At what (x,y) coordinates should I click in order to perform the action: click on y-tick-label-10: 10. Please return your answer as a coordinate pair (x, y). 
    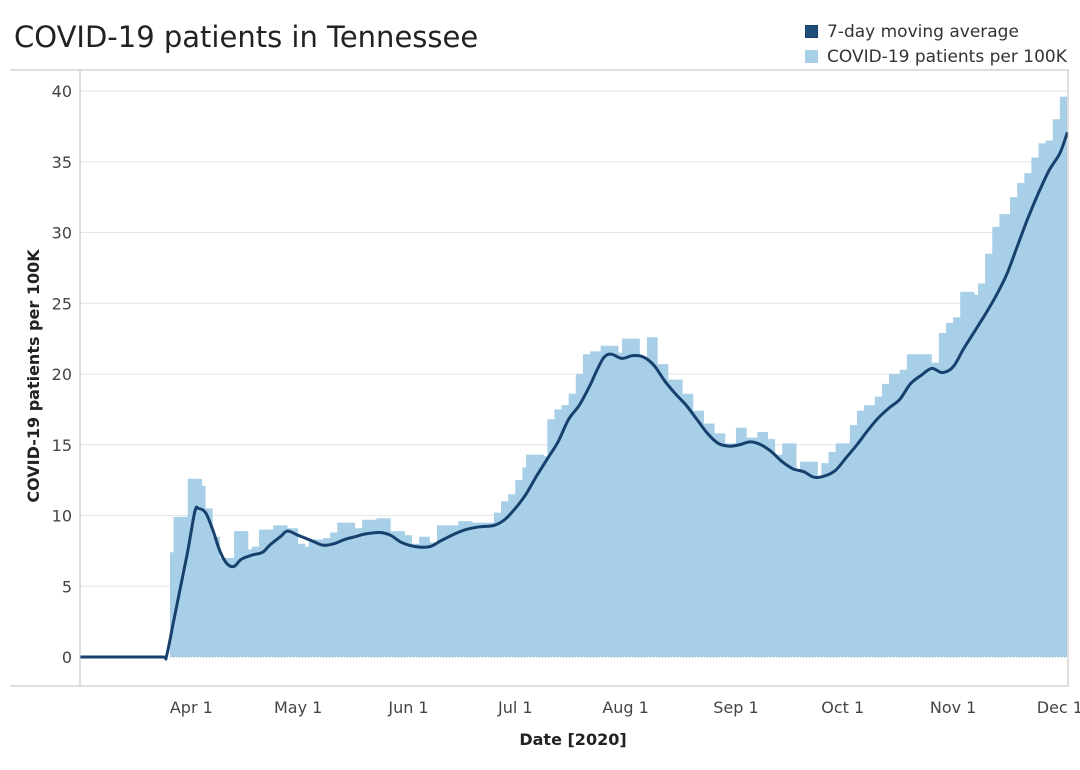
    Looking at the image, I should click on (62, 516).